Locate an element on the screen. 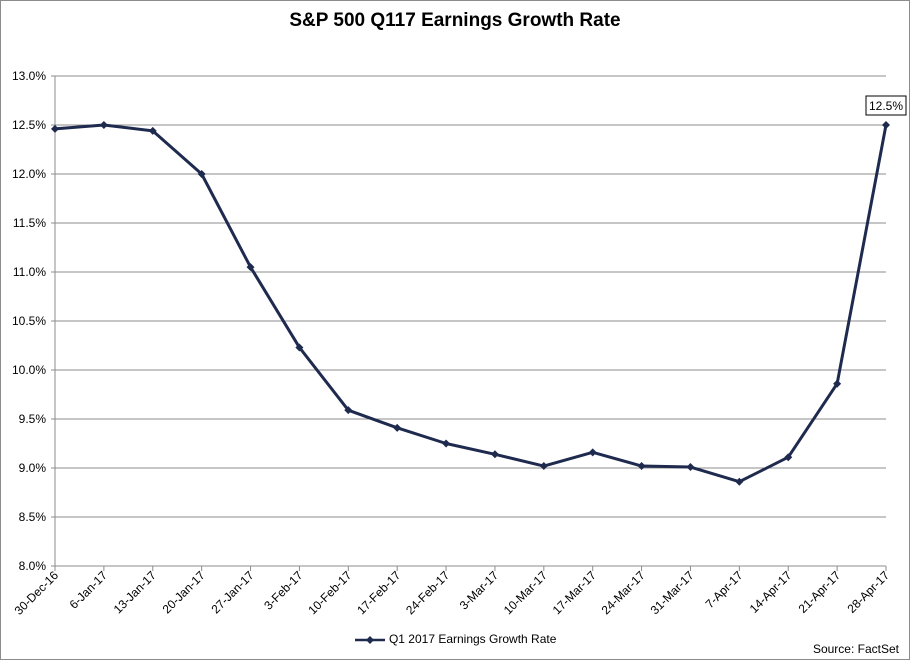  y-tick-label: 8.5% is located at coordinates (33, 517).